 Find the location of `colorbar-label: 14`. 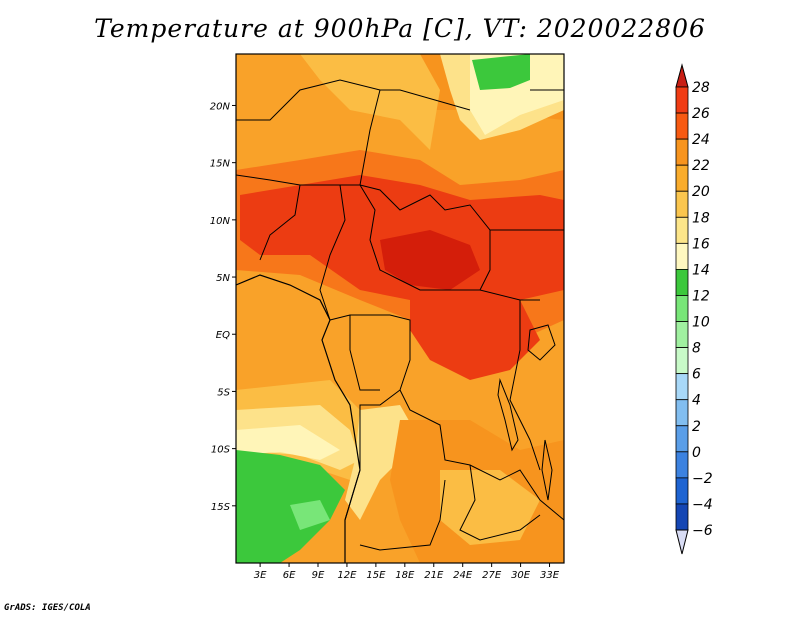

colorbar-label: 14 is located at coordinates (701, 270).